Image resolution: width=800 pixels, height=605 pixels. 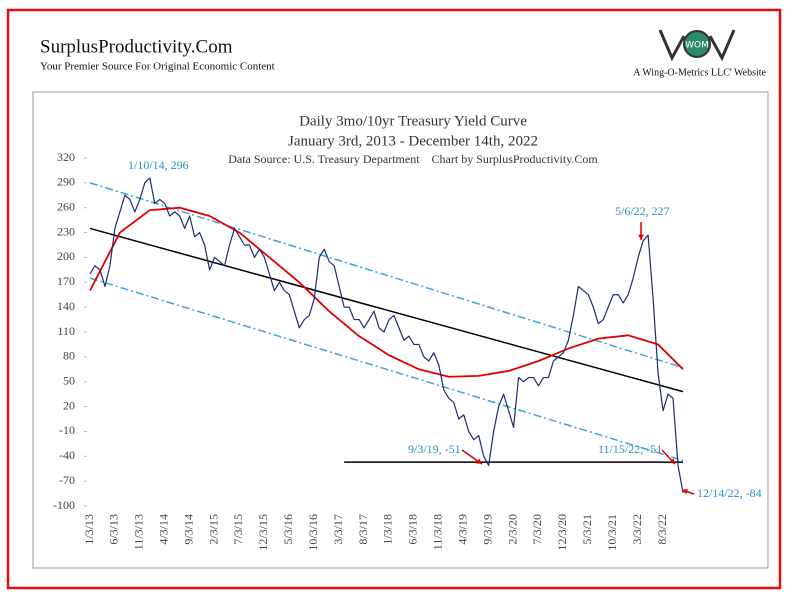 What do you see at coordinates (434, 449) in the screenshot?
I see `annotation: 9/3/19, -51` at bounding box center [434, 449].